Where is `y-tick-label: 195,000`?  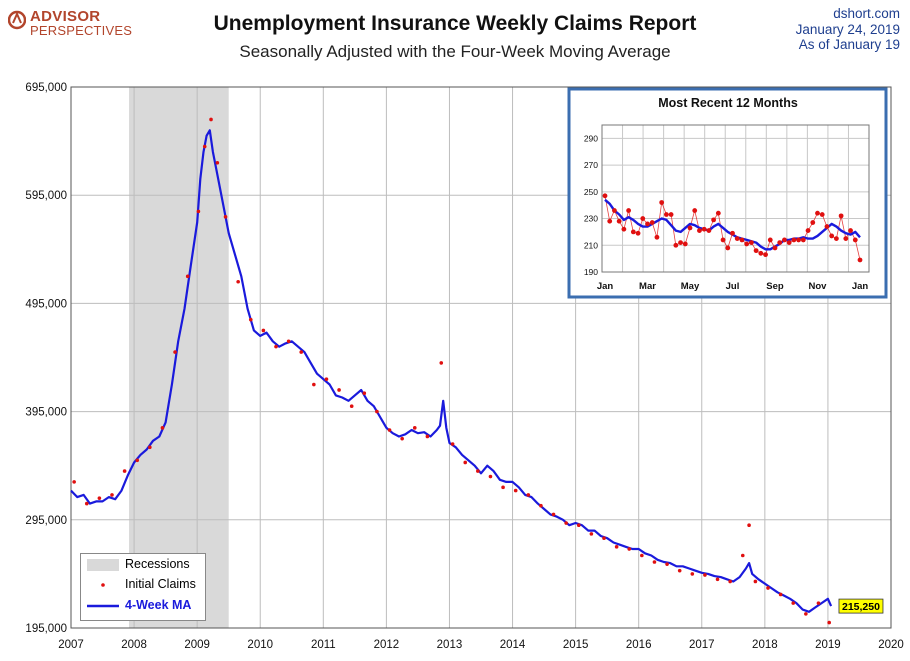
y-tick-label: 195,000 is located at coordinates (46, 629).